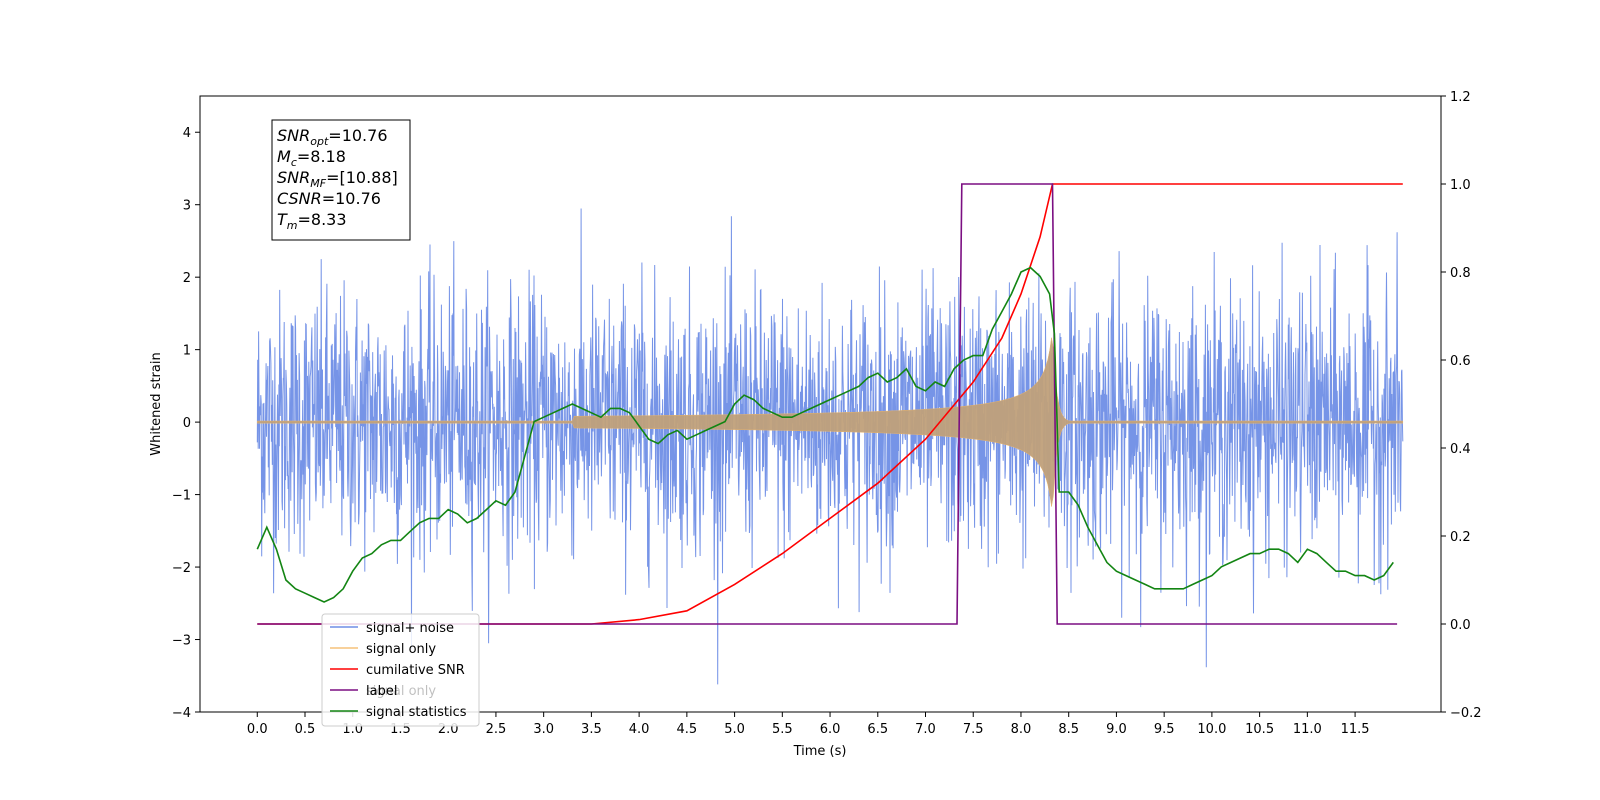  Describe the element at coordinates (410, 628) in the screenshot. I see `legend-label: signal+ noise` at that location.